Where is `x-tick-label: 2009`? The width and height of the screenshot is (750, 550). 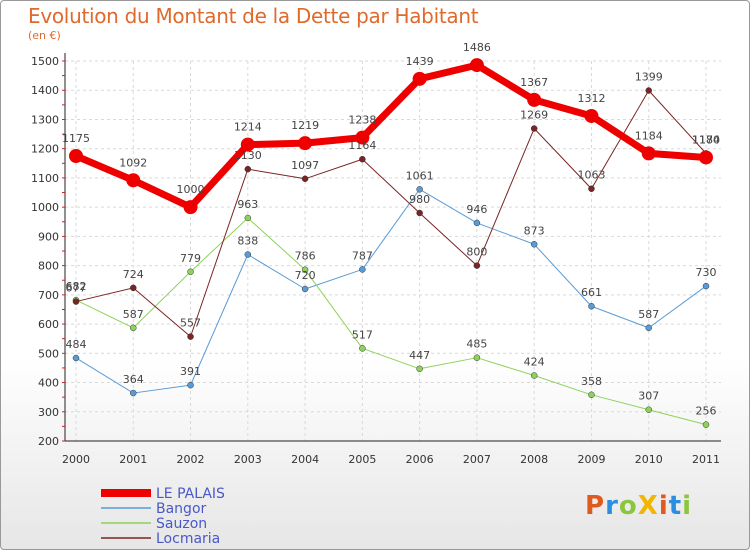 x-tick-label: 2009 is located at coordinates (591, 459).